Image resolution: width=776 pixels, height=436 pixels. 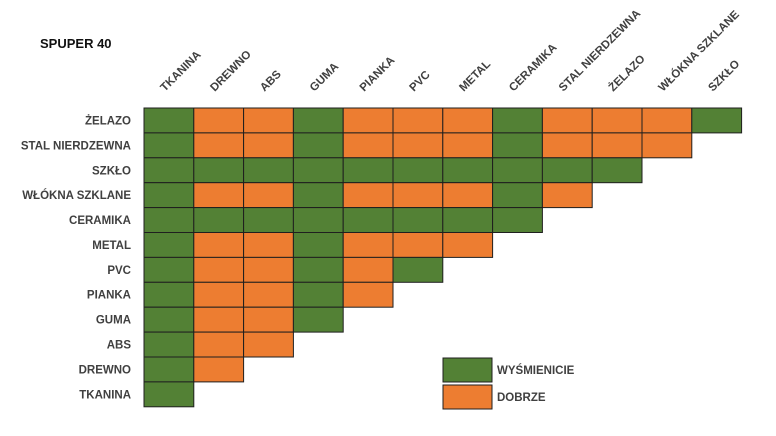 What do you see at coordinates (324, 77) in the screenshot?
I see `column-label: GUMA` at bounding box center [324, 77].